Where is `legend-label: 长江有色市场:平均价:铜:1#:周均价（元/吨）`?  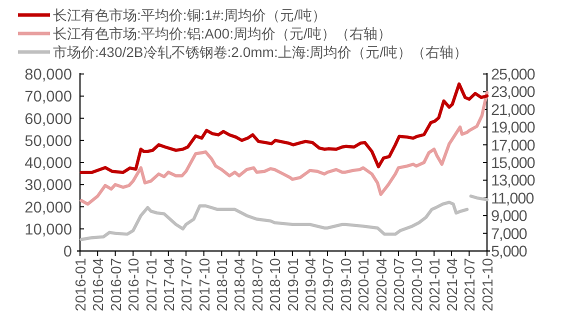 legend-label: 长江有色市场:平均价:铜:1#:周均价（元/吨） is located at coordinates (189, 15).